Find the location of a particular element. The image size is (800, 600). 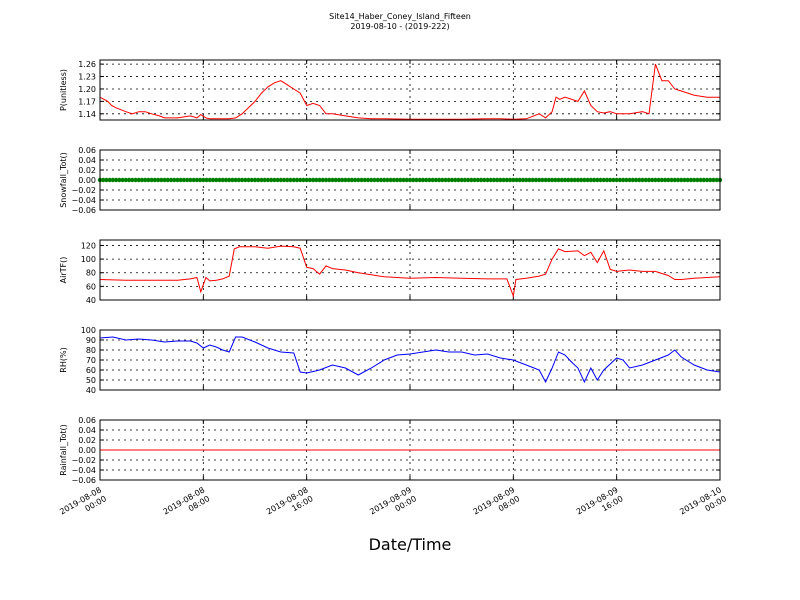

y-tick-label: 0.06 is located at coordinates (87, 150).